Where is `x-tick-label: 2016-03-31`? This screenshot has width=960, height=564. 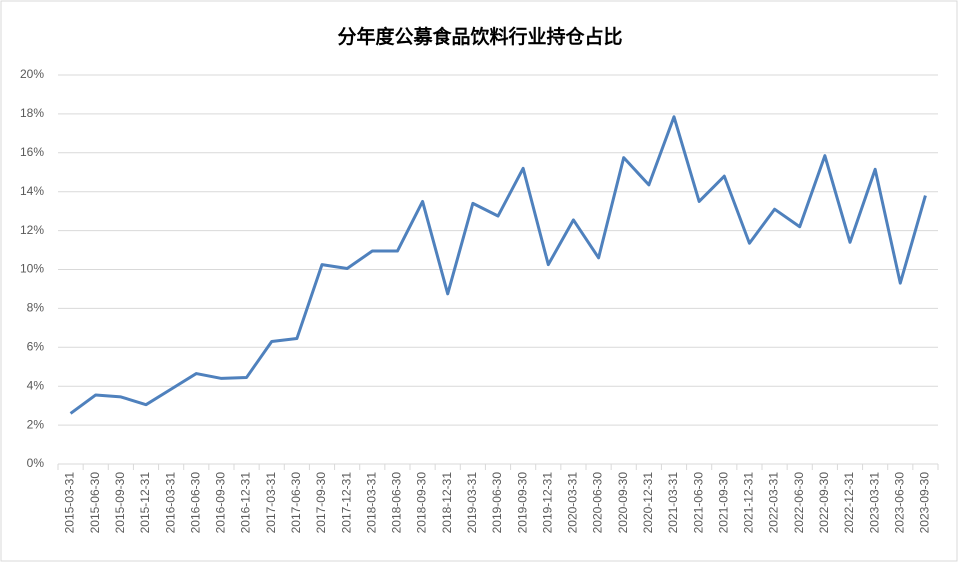
x-tick-label: 2016-03-31 is located at coordinates (170, 503).